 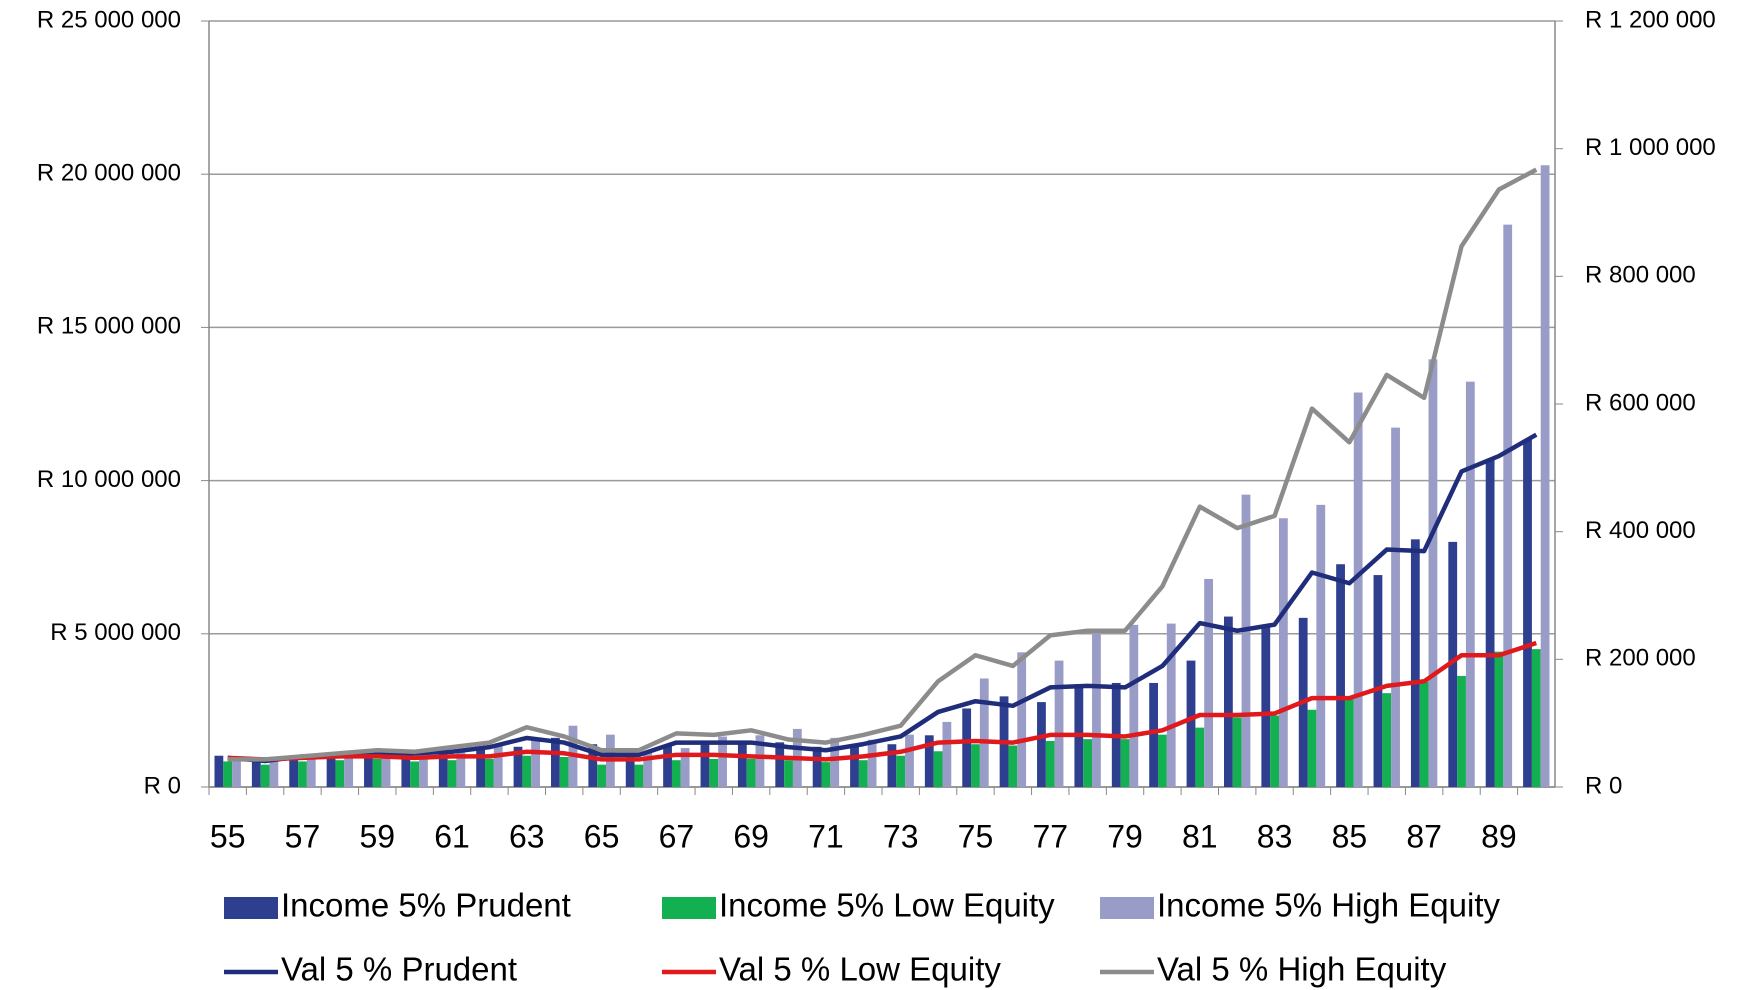 I want to click on x-tick-label: 81, so click(x=1200, y=836).